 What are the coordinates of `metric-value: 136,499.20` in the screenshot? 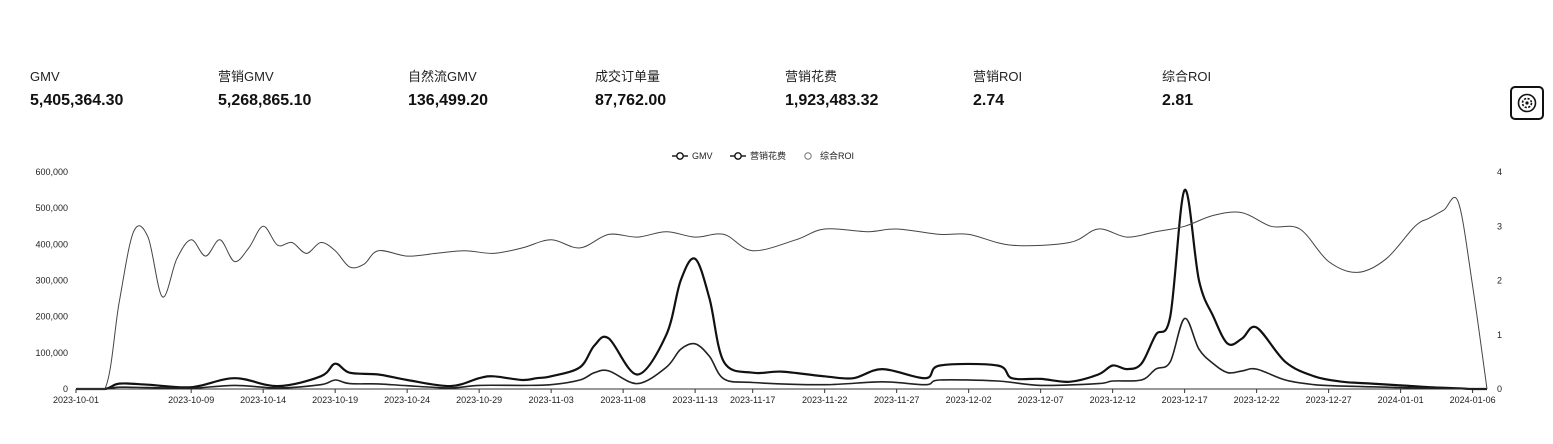 It's located at (448, 100).